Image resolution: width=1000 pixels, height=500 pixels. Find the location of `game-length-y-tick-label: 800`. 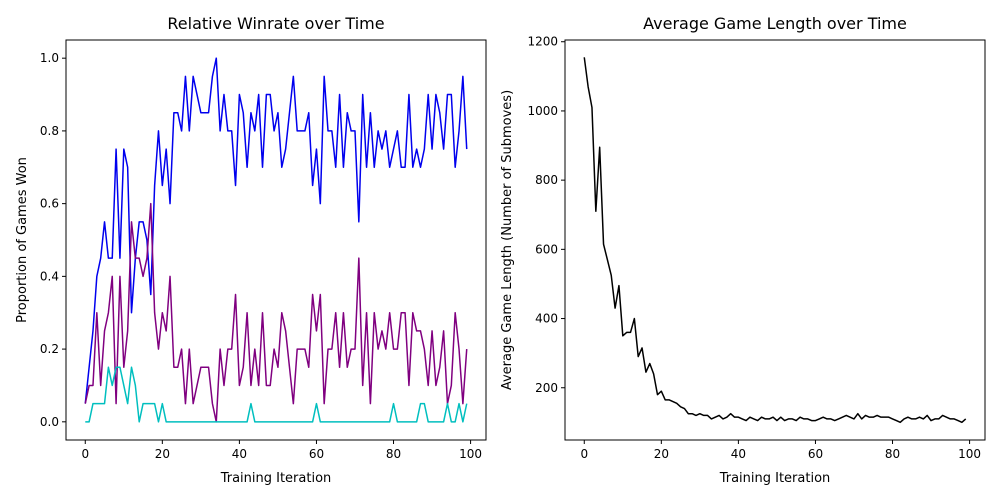

game-length-y-tick-label: 800 is located at coordinates (546, 180).